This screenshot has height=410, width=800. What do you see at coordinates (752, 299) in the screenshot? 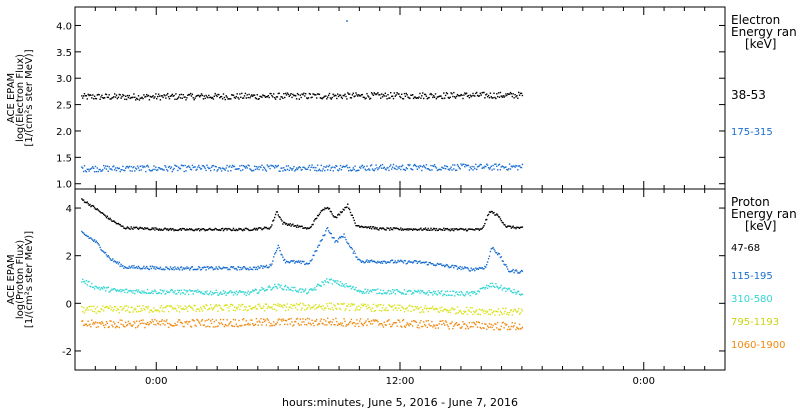
I see `legend-entry: 310-580` at bounding box center [752, 299].